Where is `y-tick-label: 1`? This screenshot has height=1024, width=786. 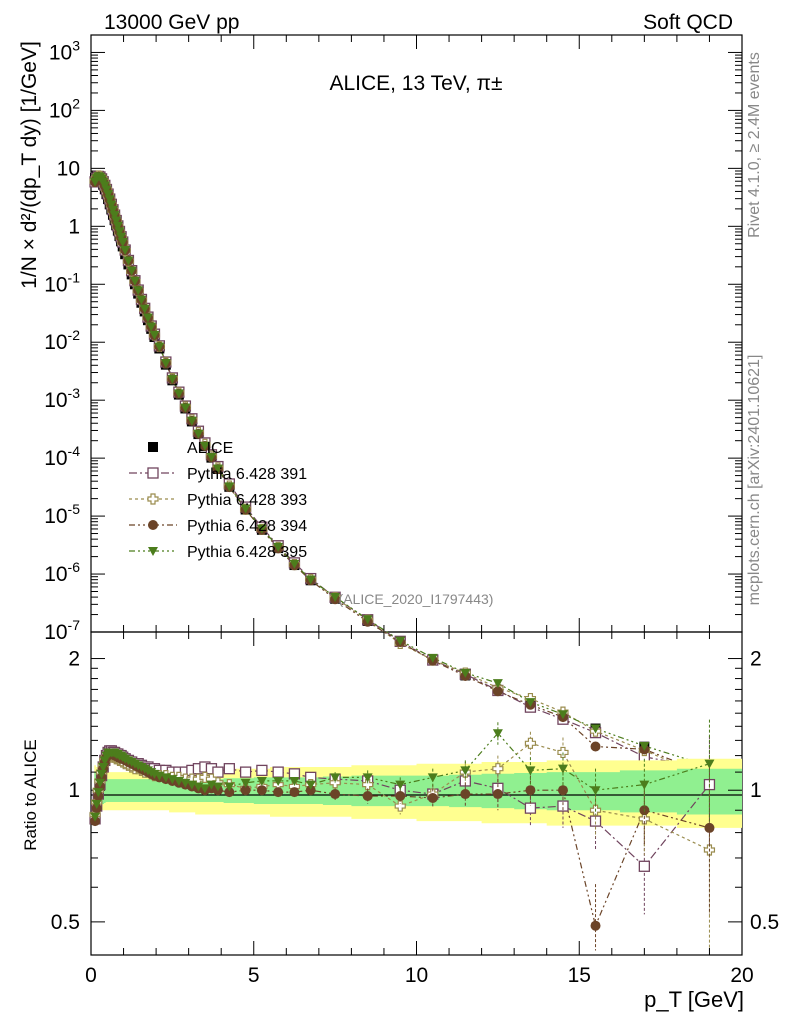 y-tick-label: 1 is located at coordinates (74, 226).